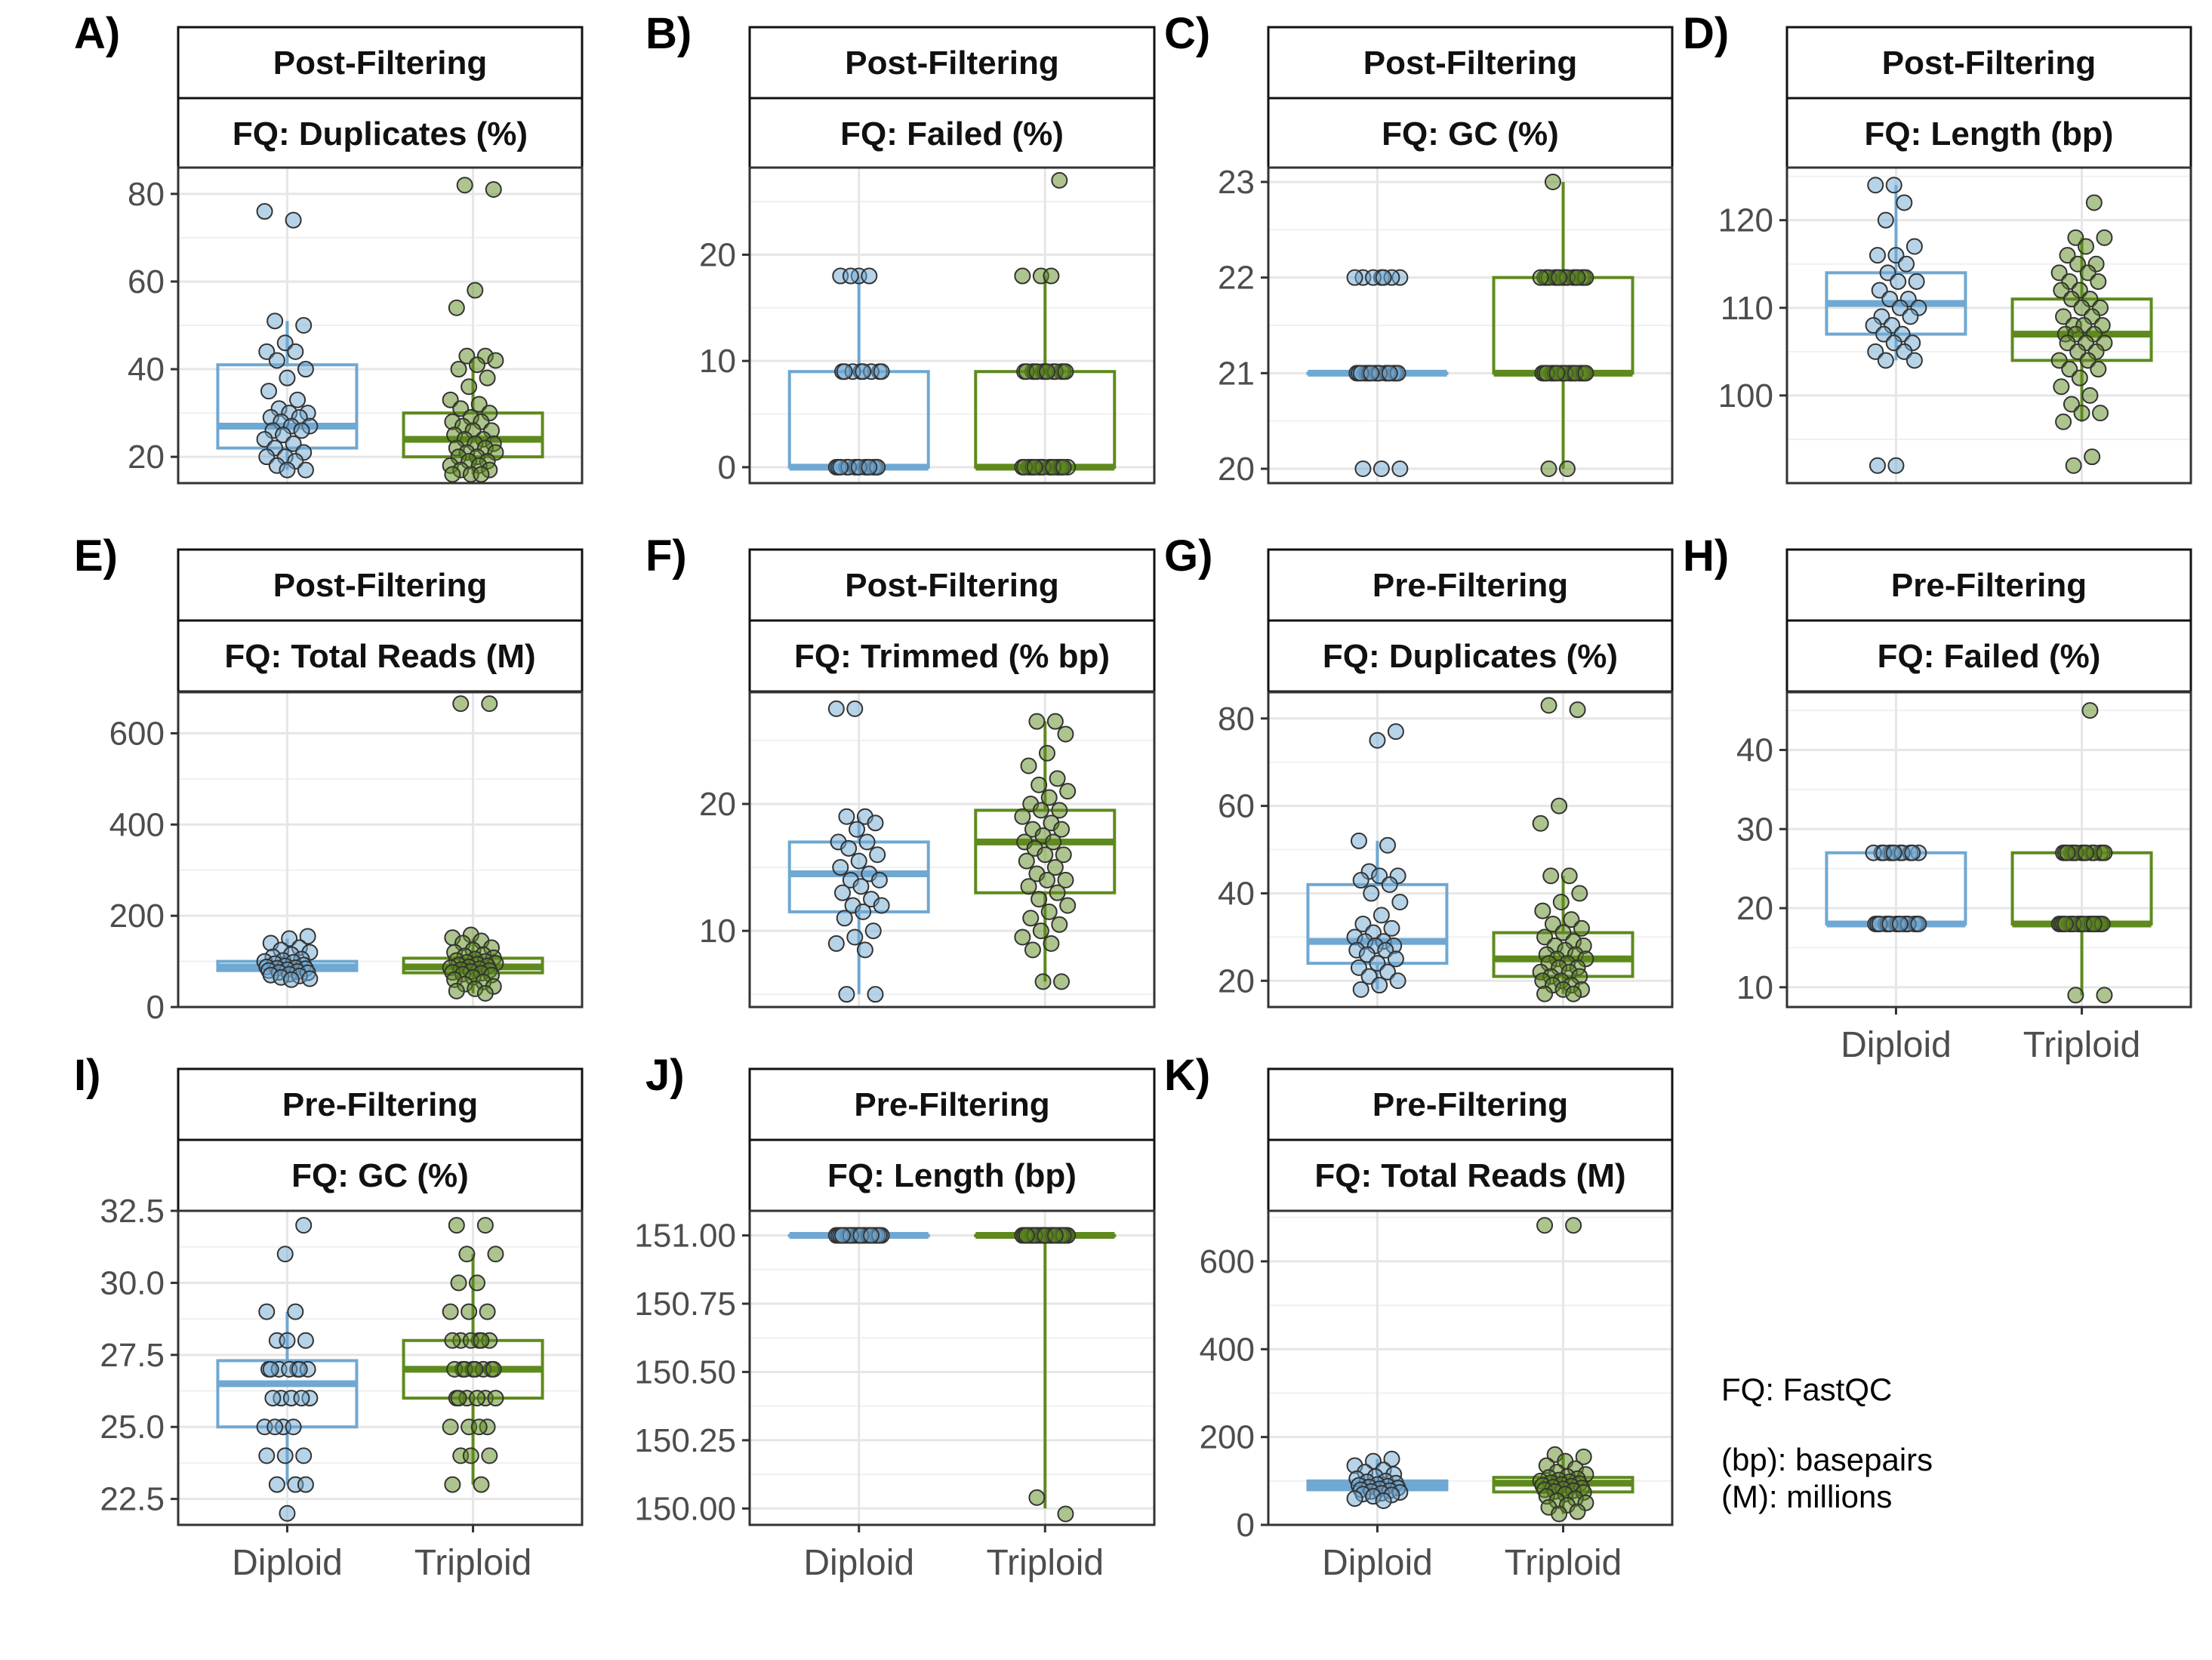 This screenshot has width=2212, height=1660. Describe the element at coordinates (380, 134) in the screenshot. I see `strip-bottom-label: FQ: Duplicates (%)` at that location.